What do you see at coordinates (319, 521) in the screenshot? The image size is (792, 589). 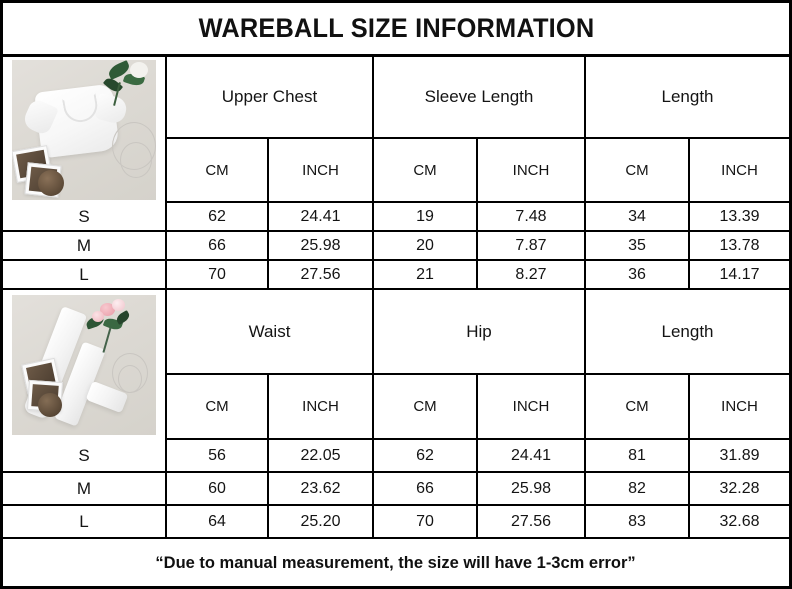 I see `table-cell: 25.20` at bounding box center [319, 521].